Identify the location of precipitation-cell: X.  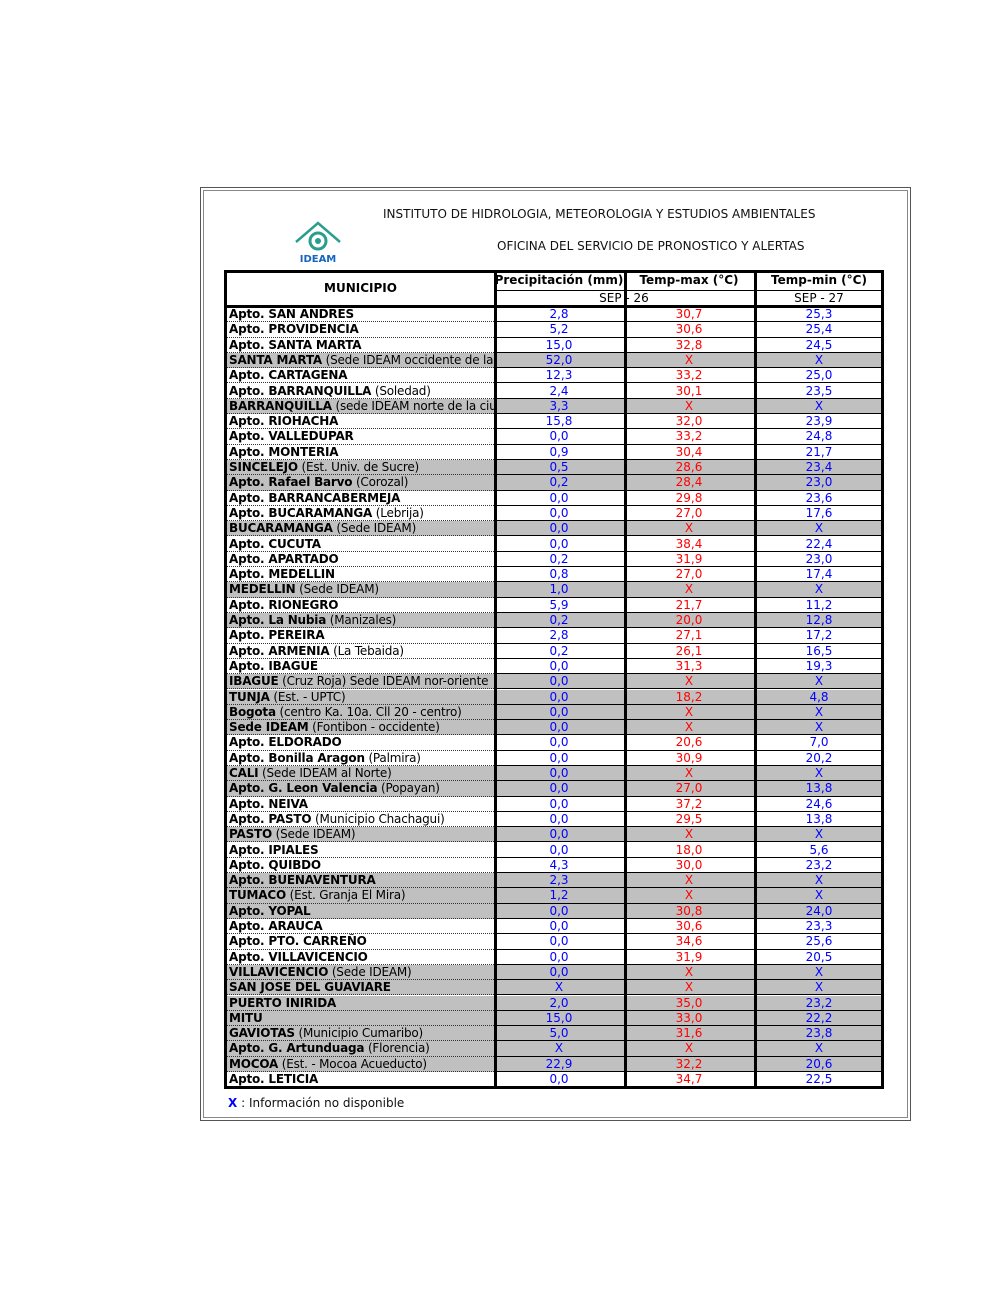
(559, 988).